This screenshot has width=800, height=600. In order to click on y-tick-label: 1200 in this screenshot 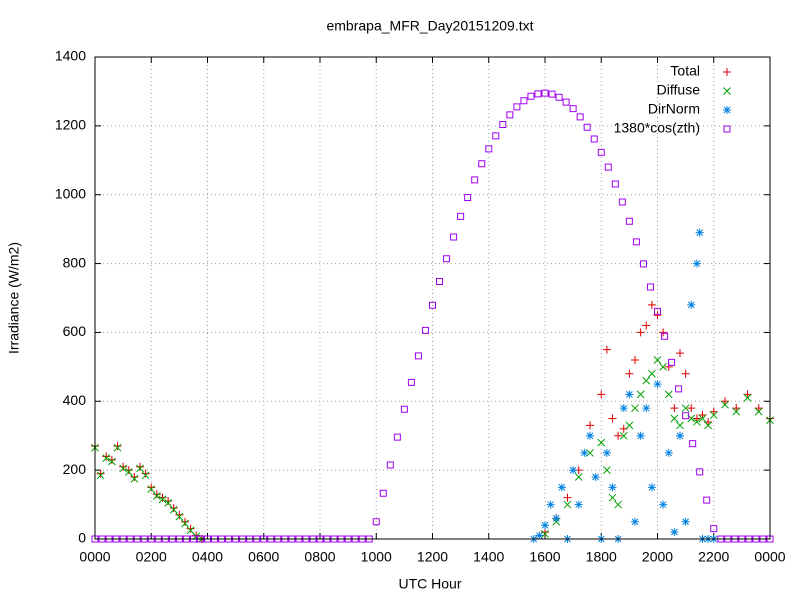, I will do `click(70, 125)`.